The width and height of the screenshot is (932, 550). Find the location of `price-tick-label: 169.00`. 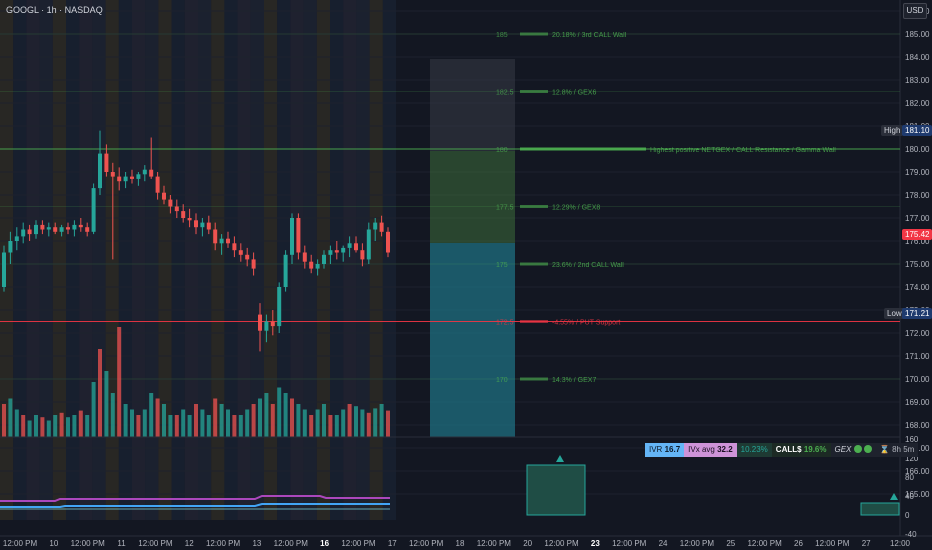

price-tick-label: 169.00 is located at coordinates (917, 402).